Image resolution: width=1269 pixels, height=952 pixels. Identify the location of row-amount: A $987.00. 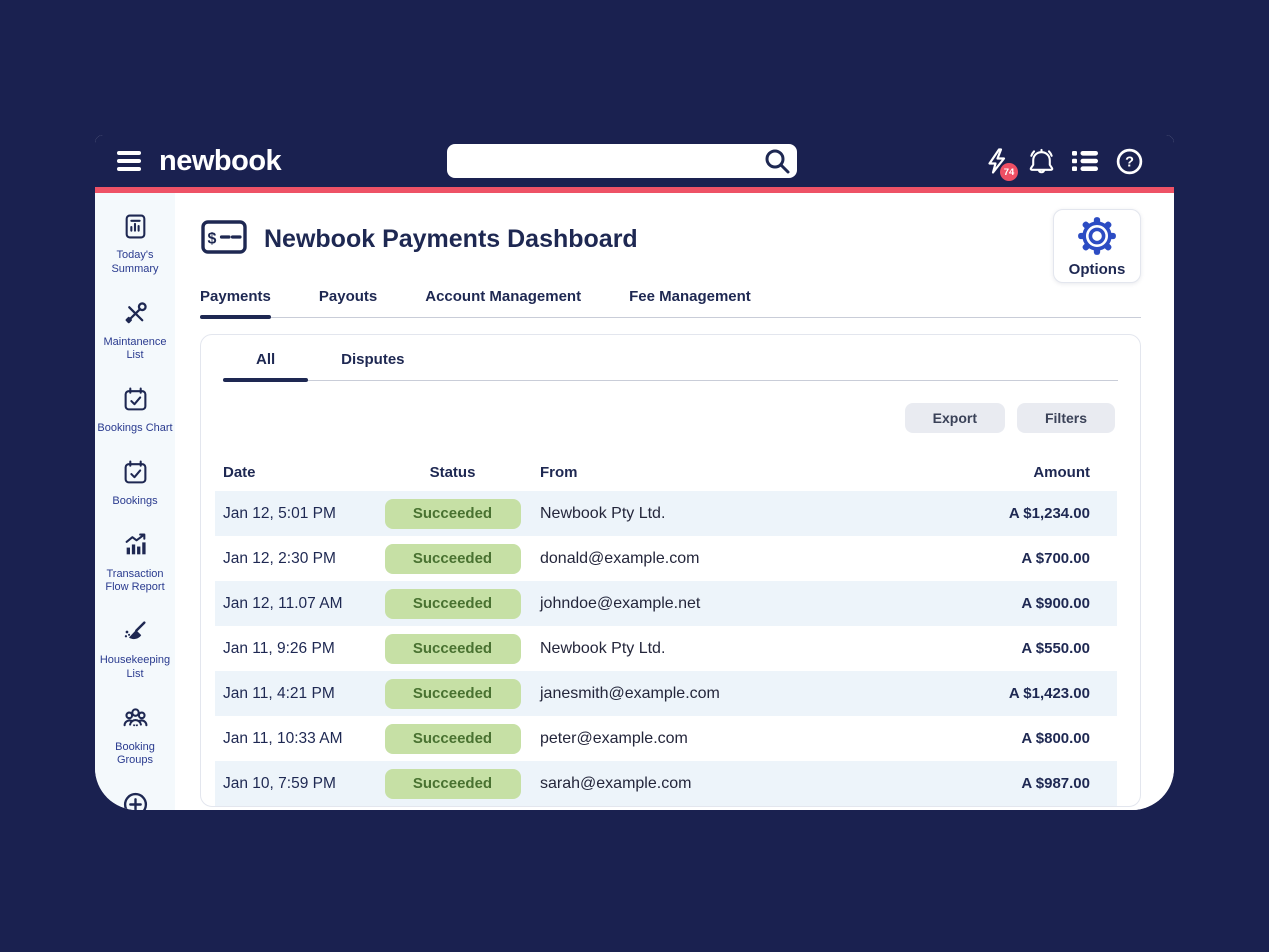
(1055, 783).